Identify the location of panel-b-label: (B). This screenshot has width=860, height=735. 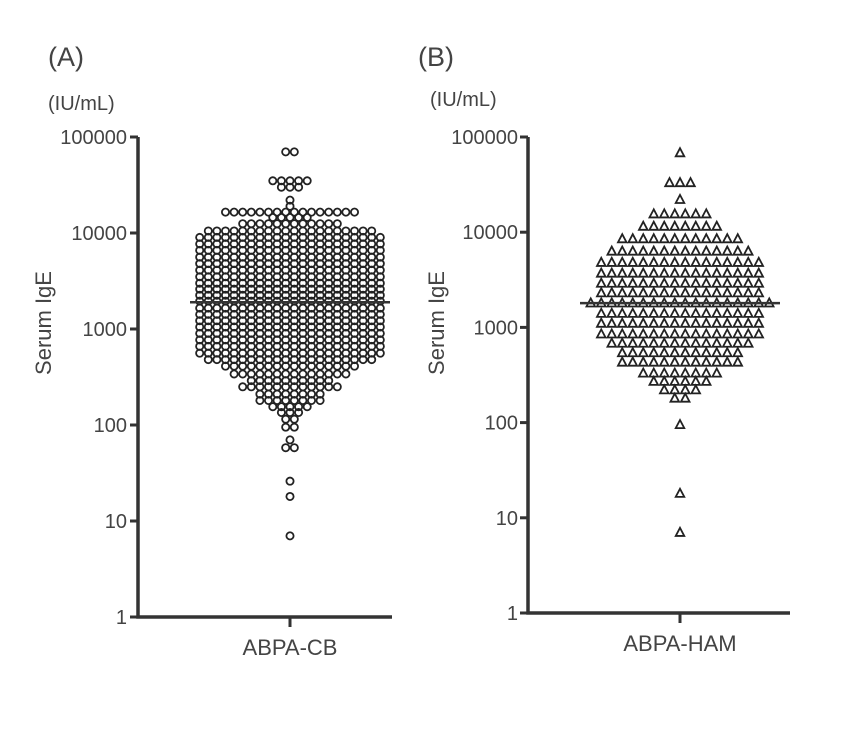
(436, 57).